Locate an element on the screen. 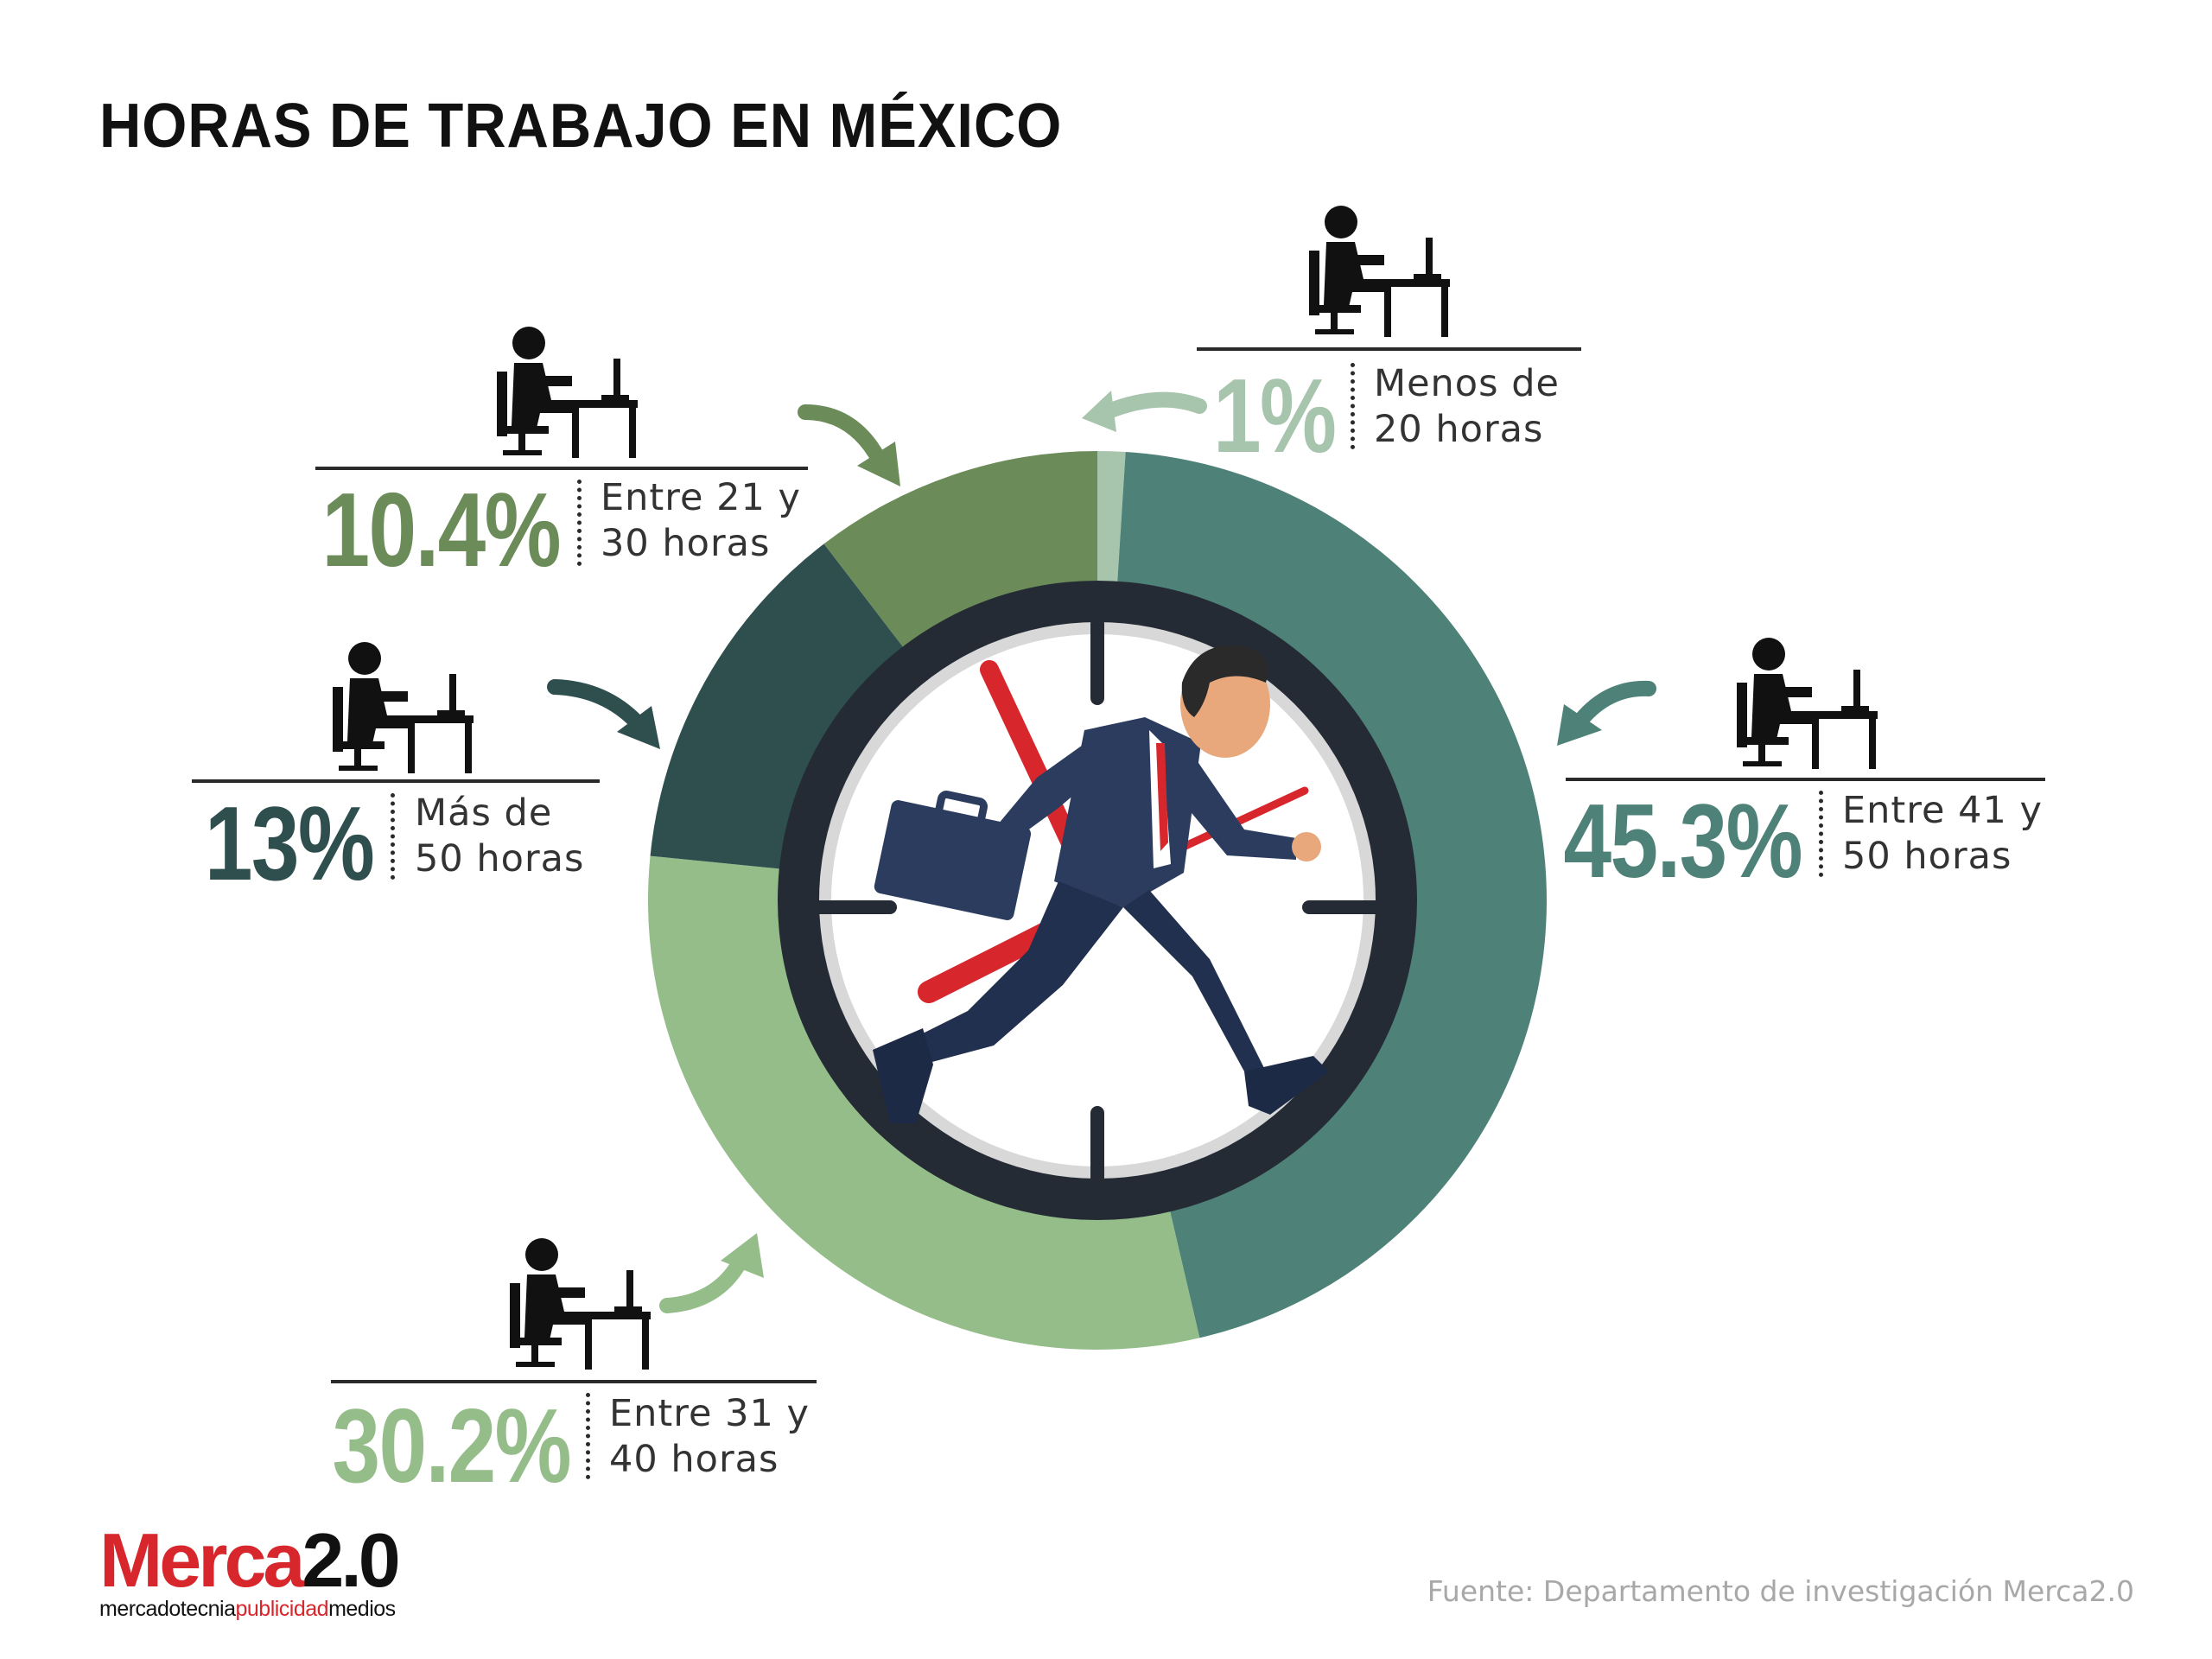 The image size is (2212, 1659). value-label-entre-41-50: 45.3% is located at coordinates (1683, 840).